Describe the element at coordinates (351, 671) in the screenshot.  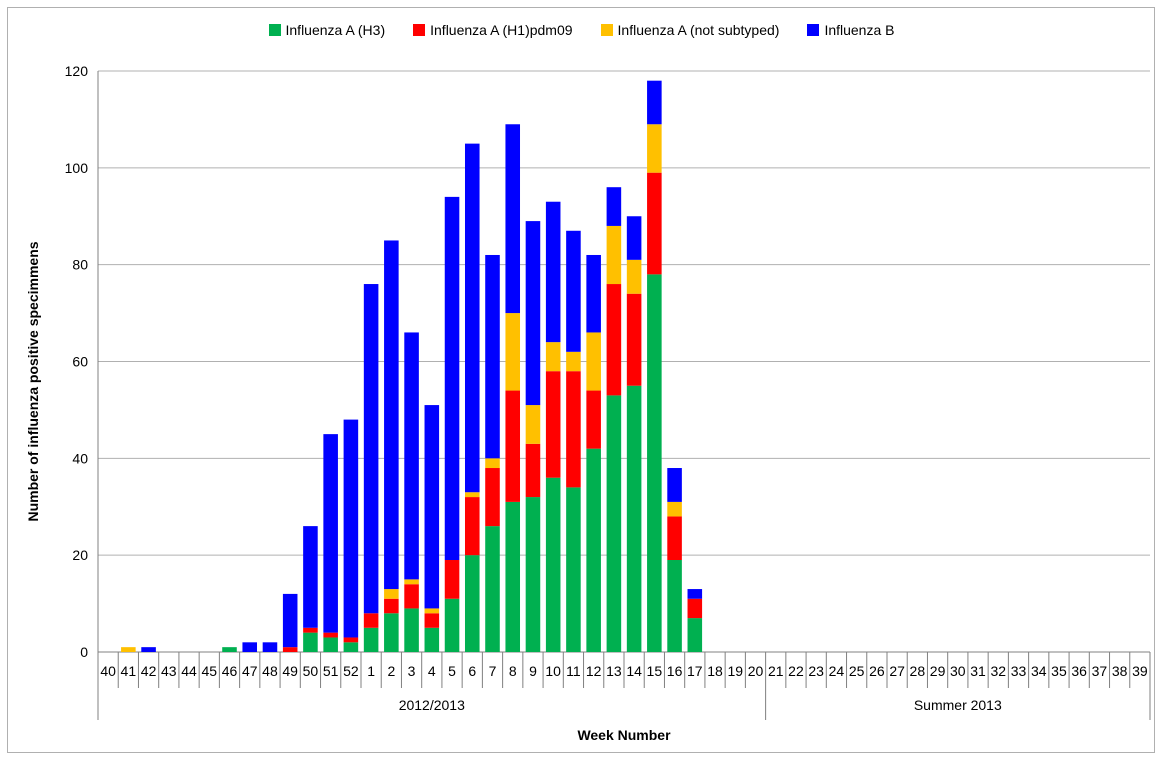
I see `x-tick-label: 52` at that location.